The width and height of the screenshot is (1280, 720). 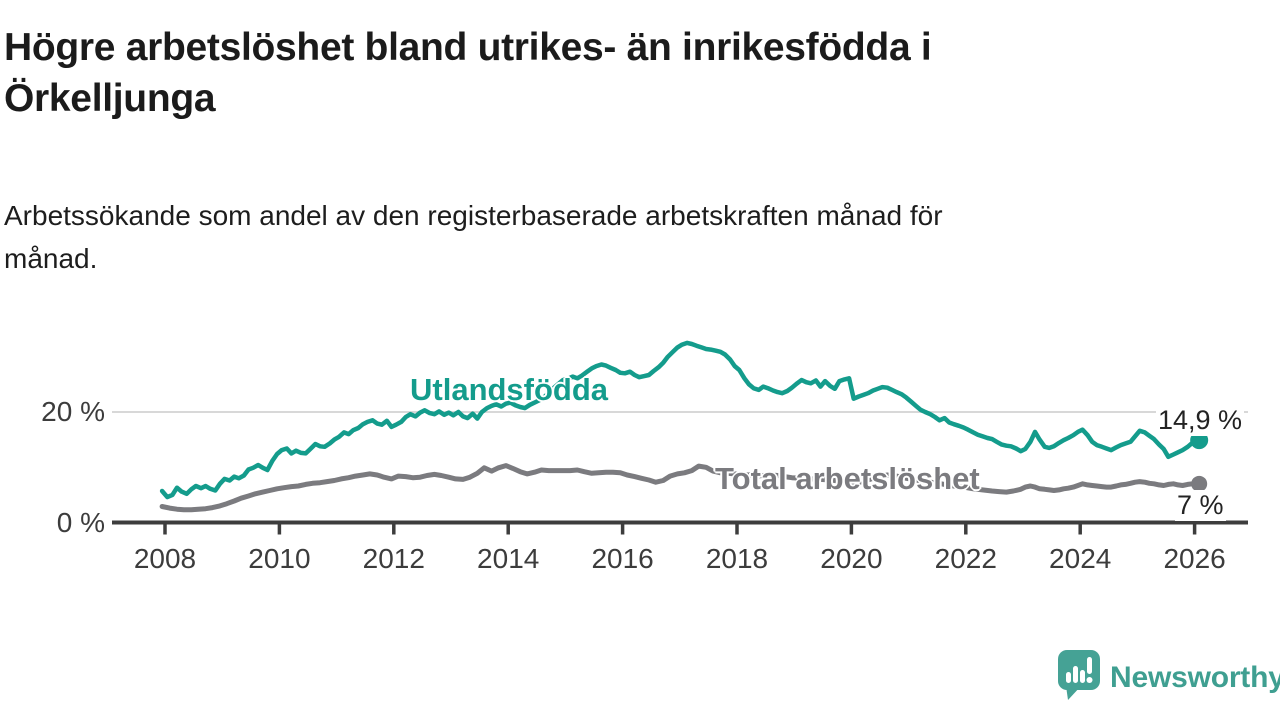 What do you see at coordinates (680, 488) in the screenshot?
I see `line-Total arbetslöshet` at bounding box center [680, 488].